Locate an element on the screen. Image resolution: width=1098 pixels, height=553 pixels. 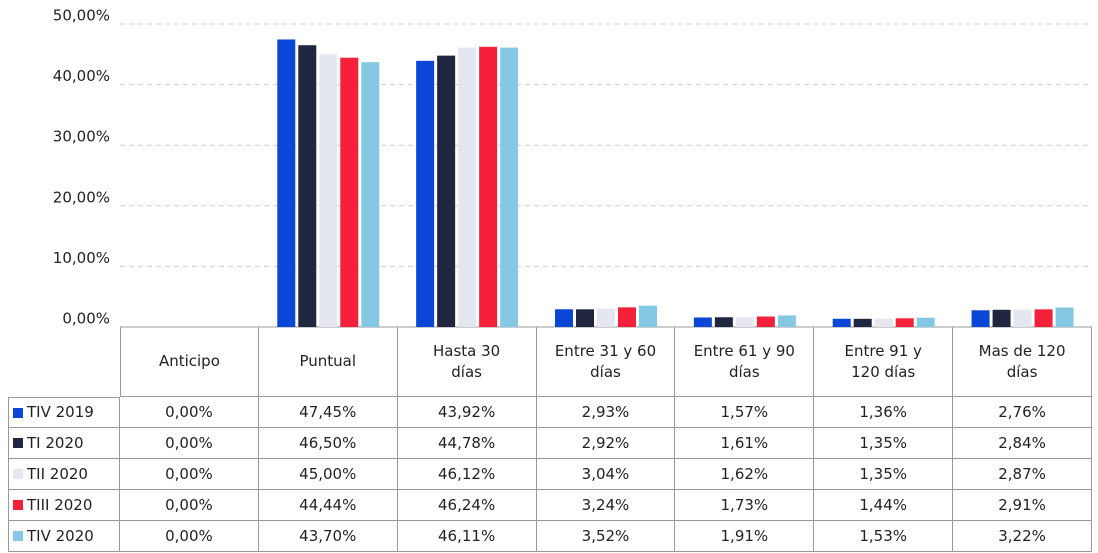
category-header: Entre 91 y 120 días is located at coordinates (884, 362).